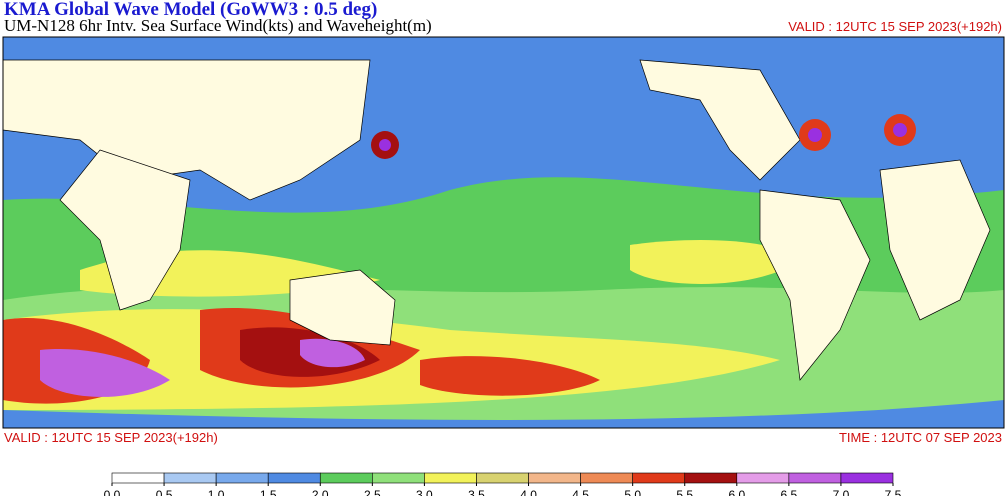 Image resolution: width=1006 pixels, height=496 pixels. Describe the element at coordinates (216, 492) in the screenshot. I see `colorbar-label: 1.0` at that location.